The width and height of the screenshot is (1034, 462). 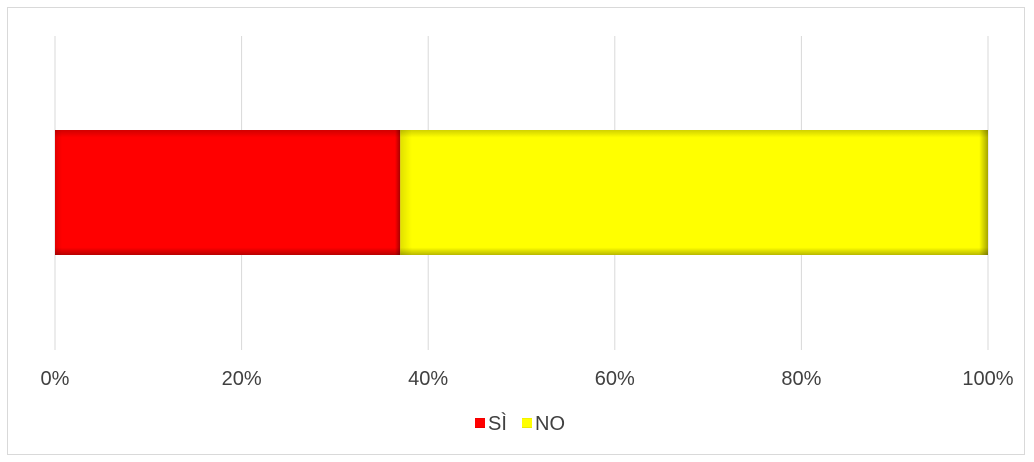 What do you see at coordinates (242, 379) in the screenshot?
I see `x-tick-label: 20%` at bounding box center [242, 379].